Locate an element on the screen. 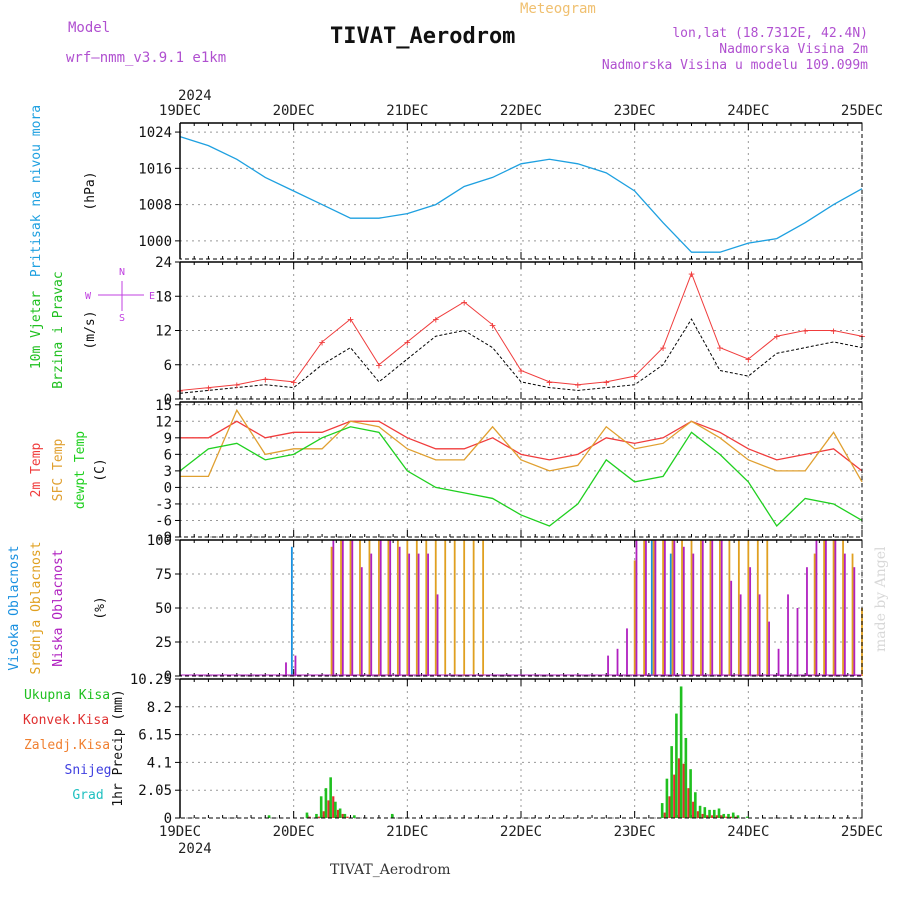  y-tick-label: 18 is located at coordinates (163, 297).